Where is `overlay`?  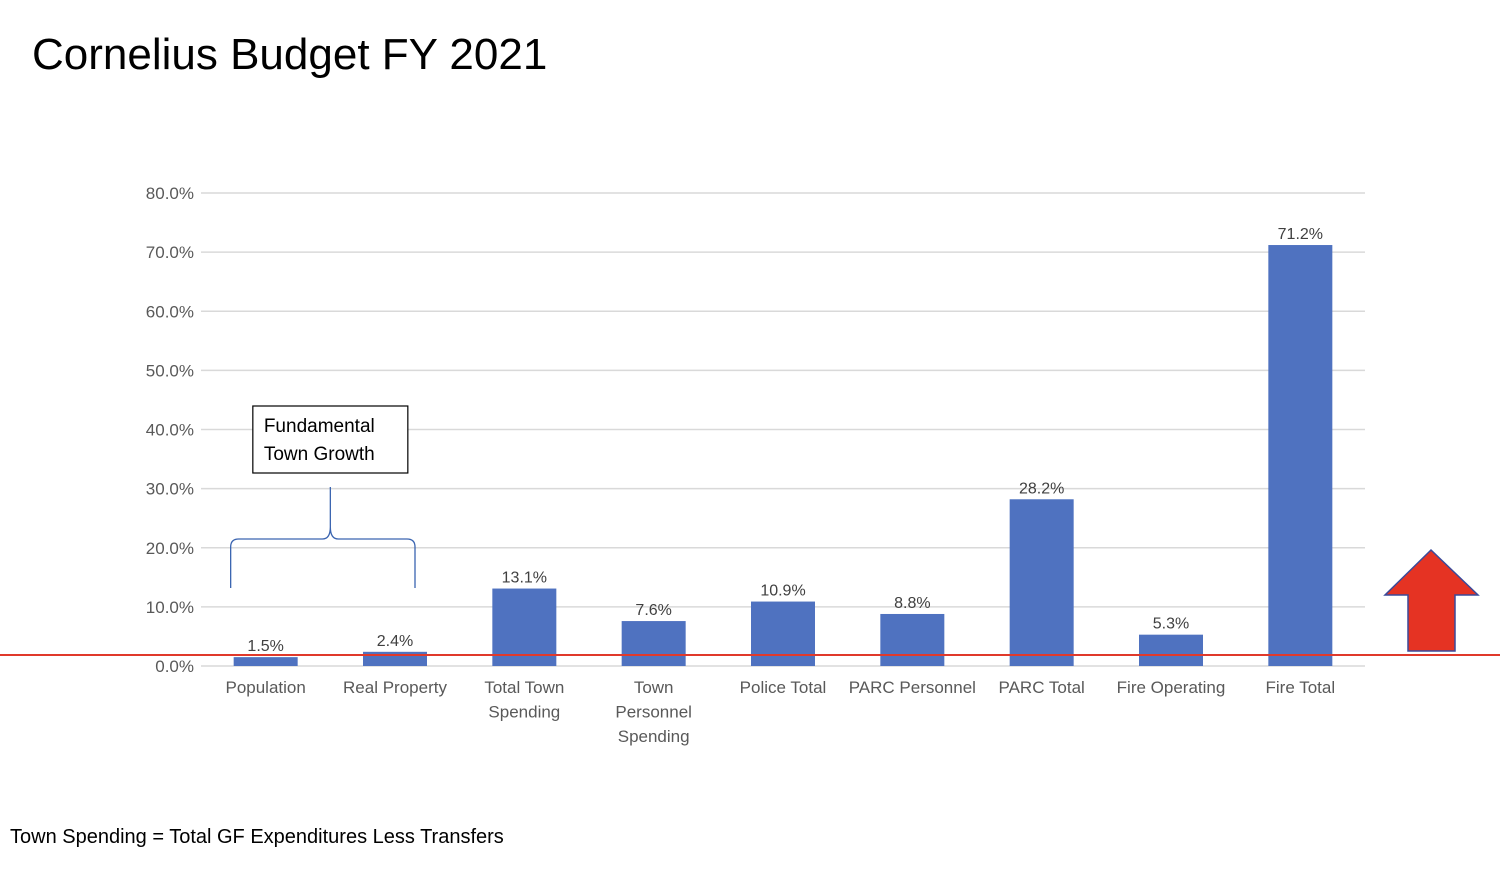 overlay is located at coordinates (750, 602).